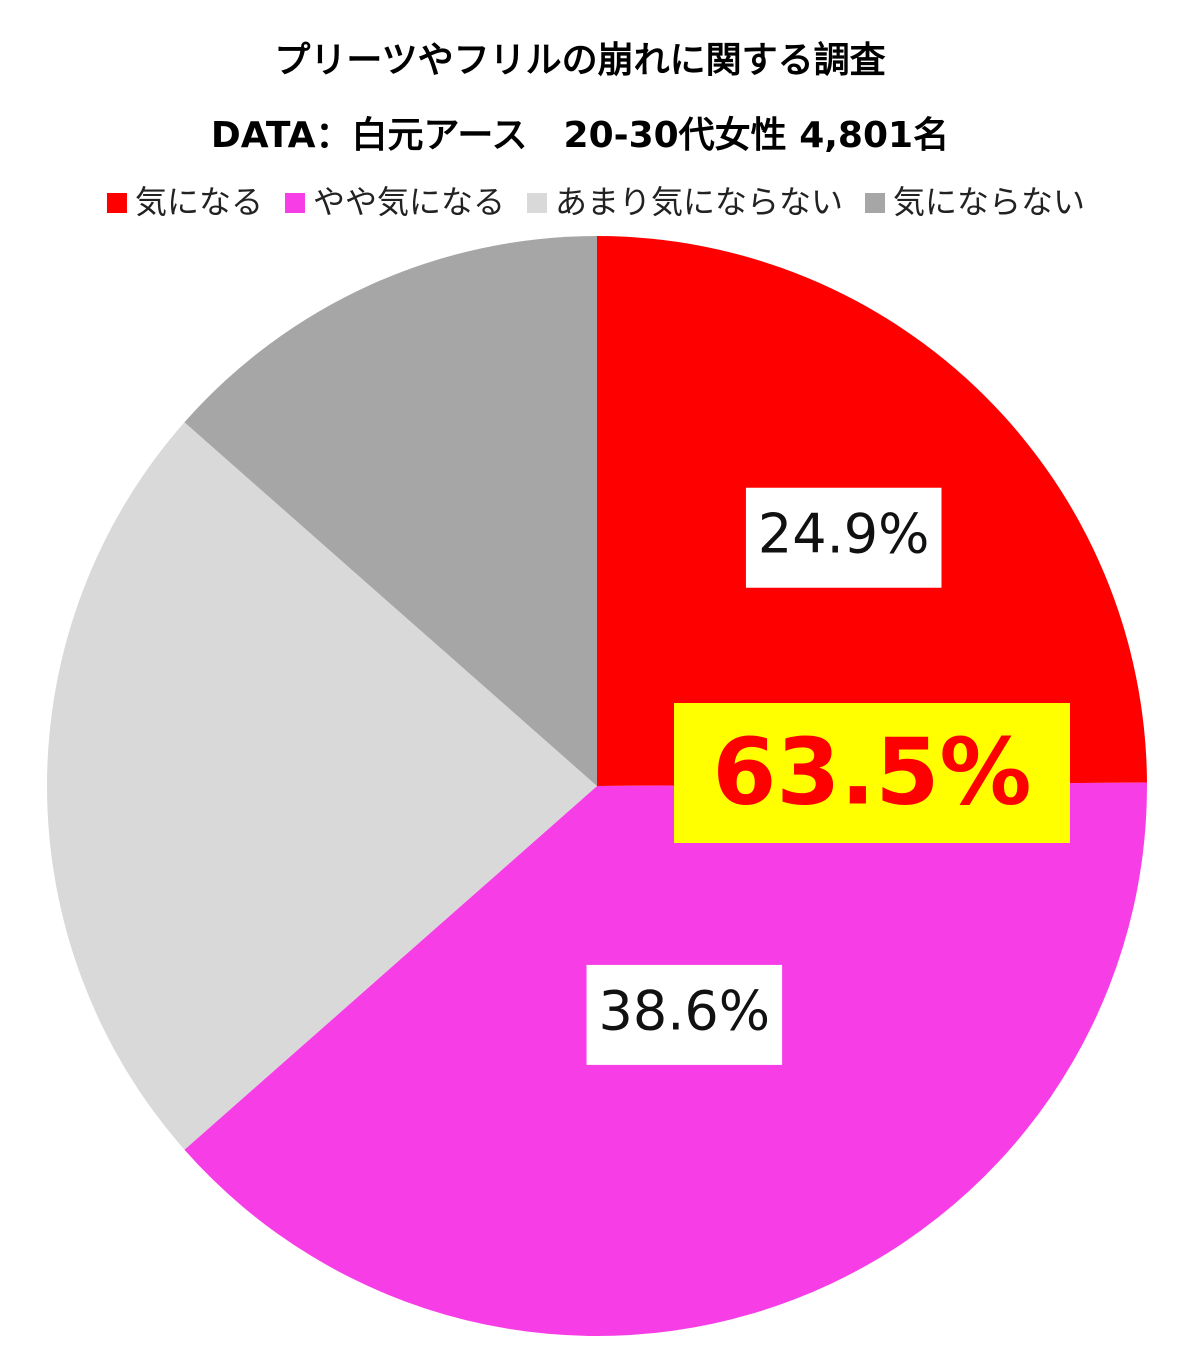  I want to click on legend-label: やや気になる, so click(409, 202).